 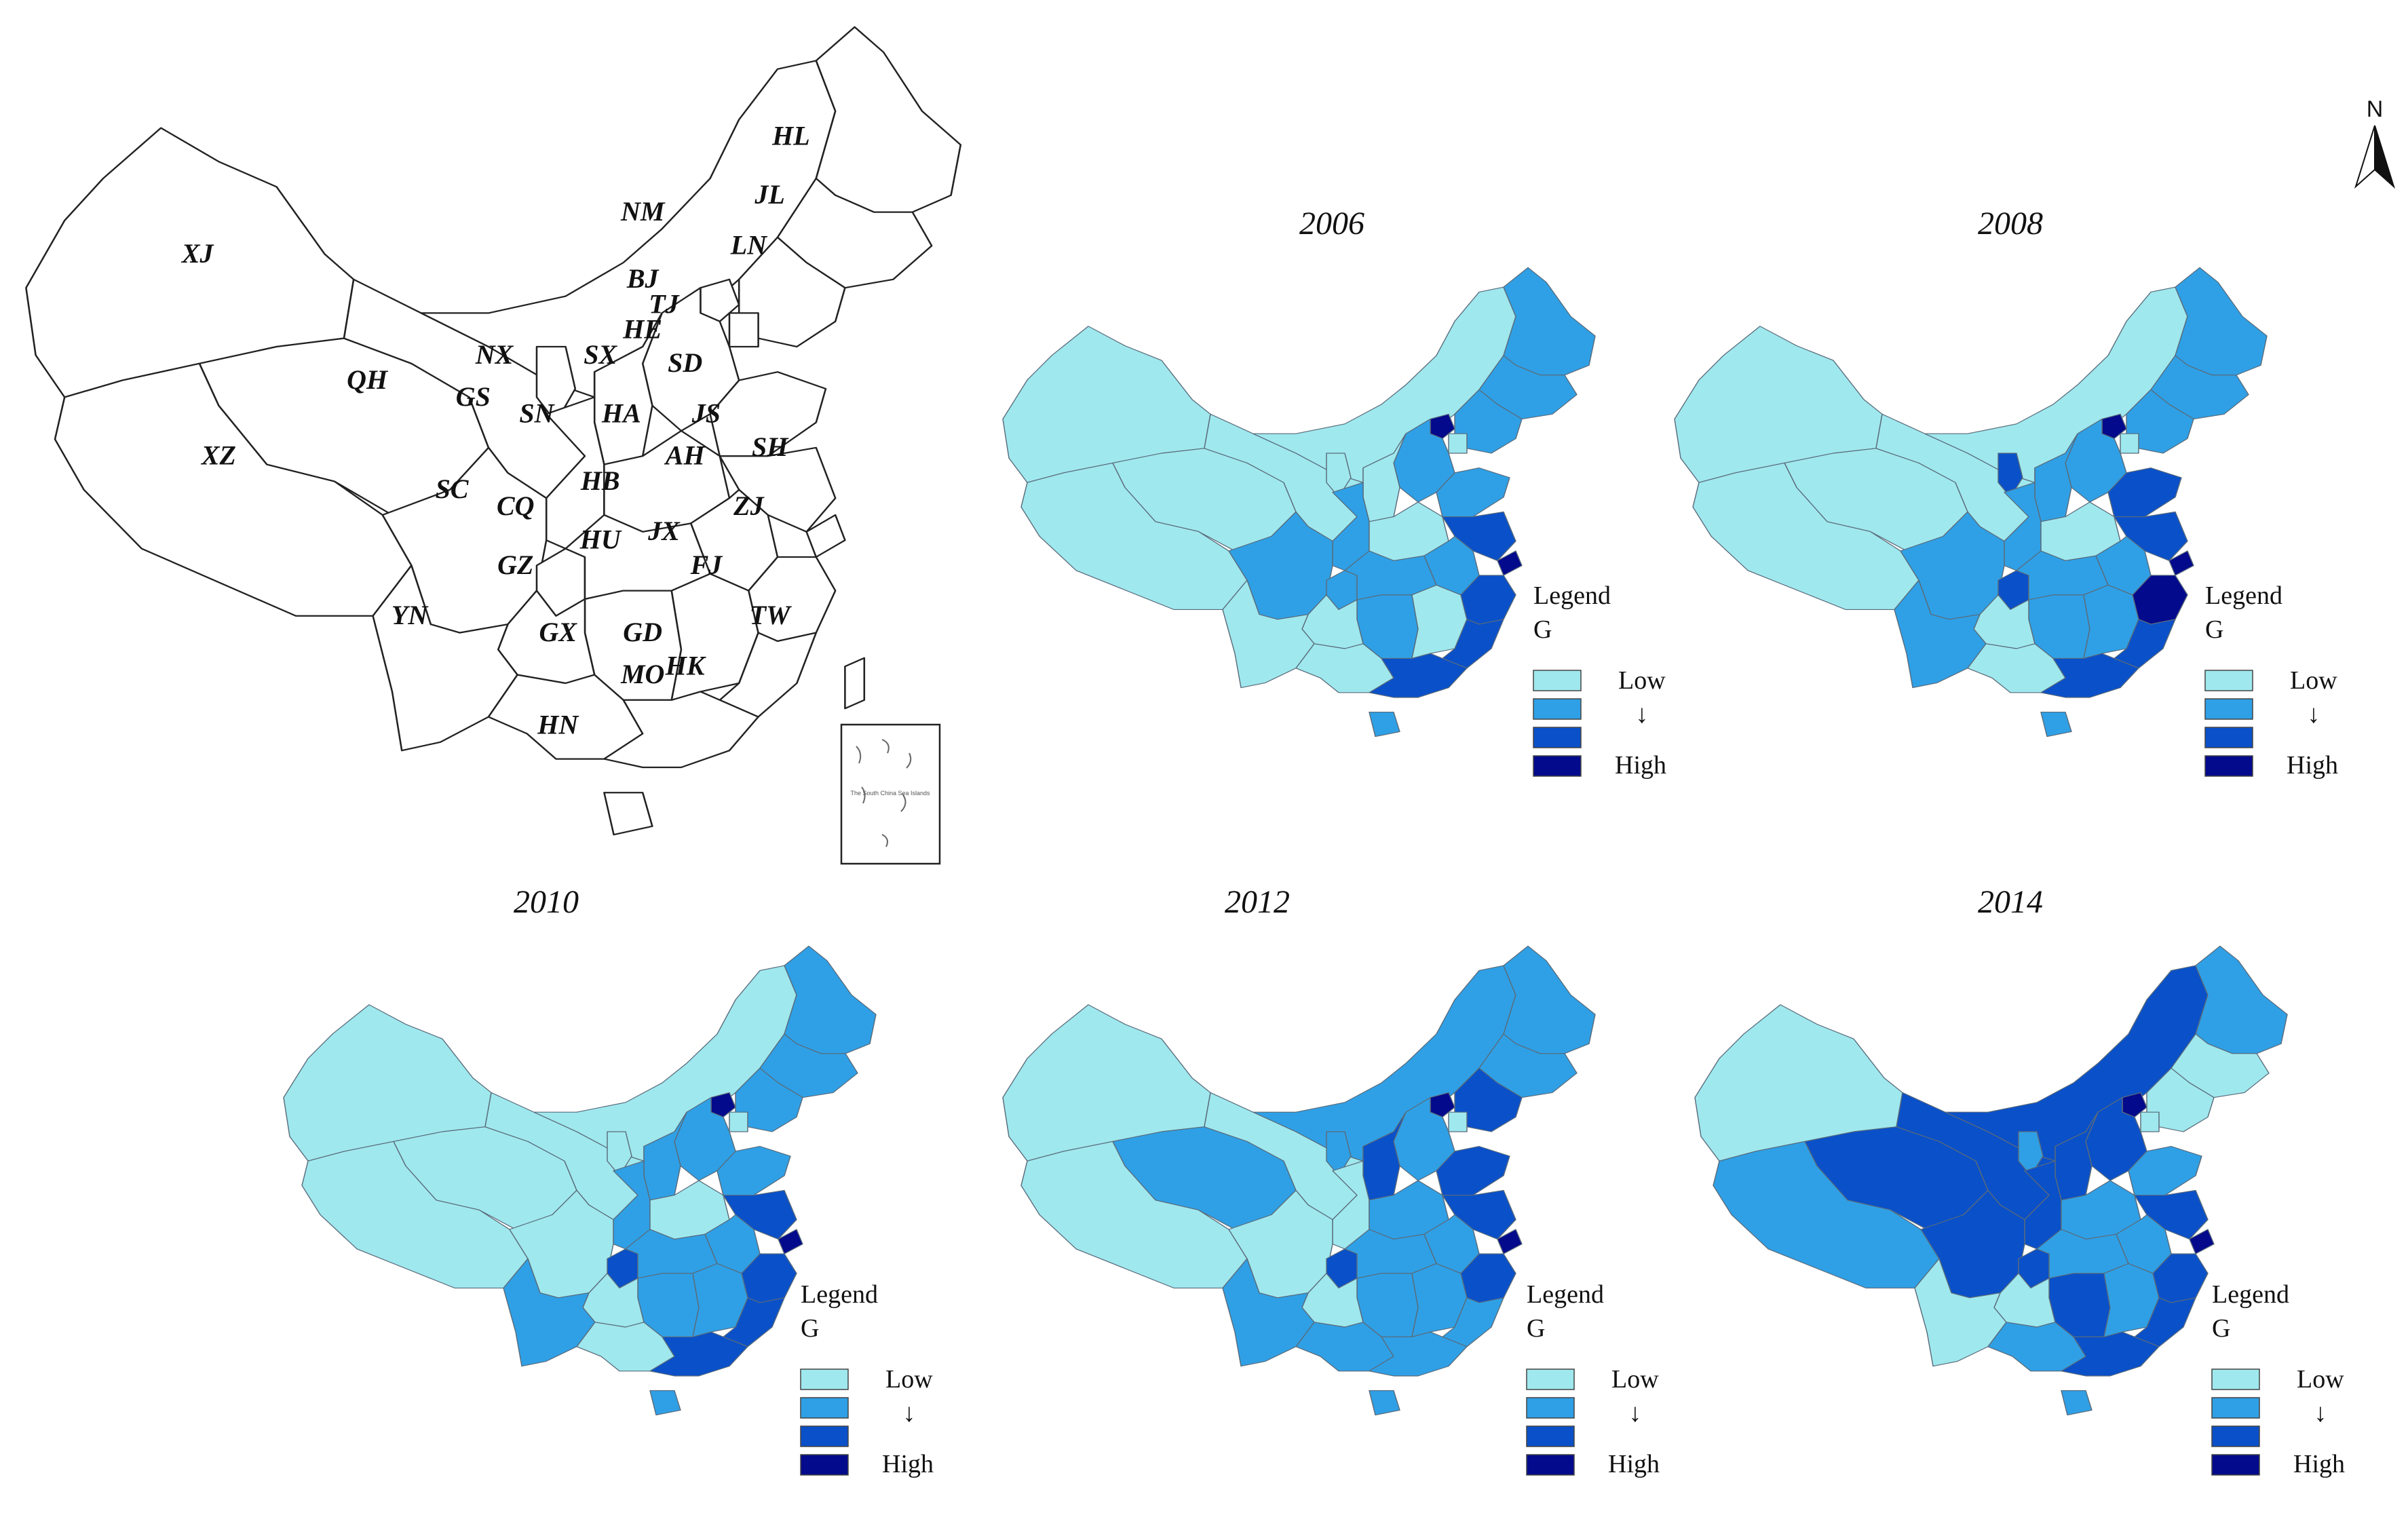 What do you see at coordinates (600, 354) in the screenshot?
I see `ref-label-sx: SX` at bounding box center [600, 354].